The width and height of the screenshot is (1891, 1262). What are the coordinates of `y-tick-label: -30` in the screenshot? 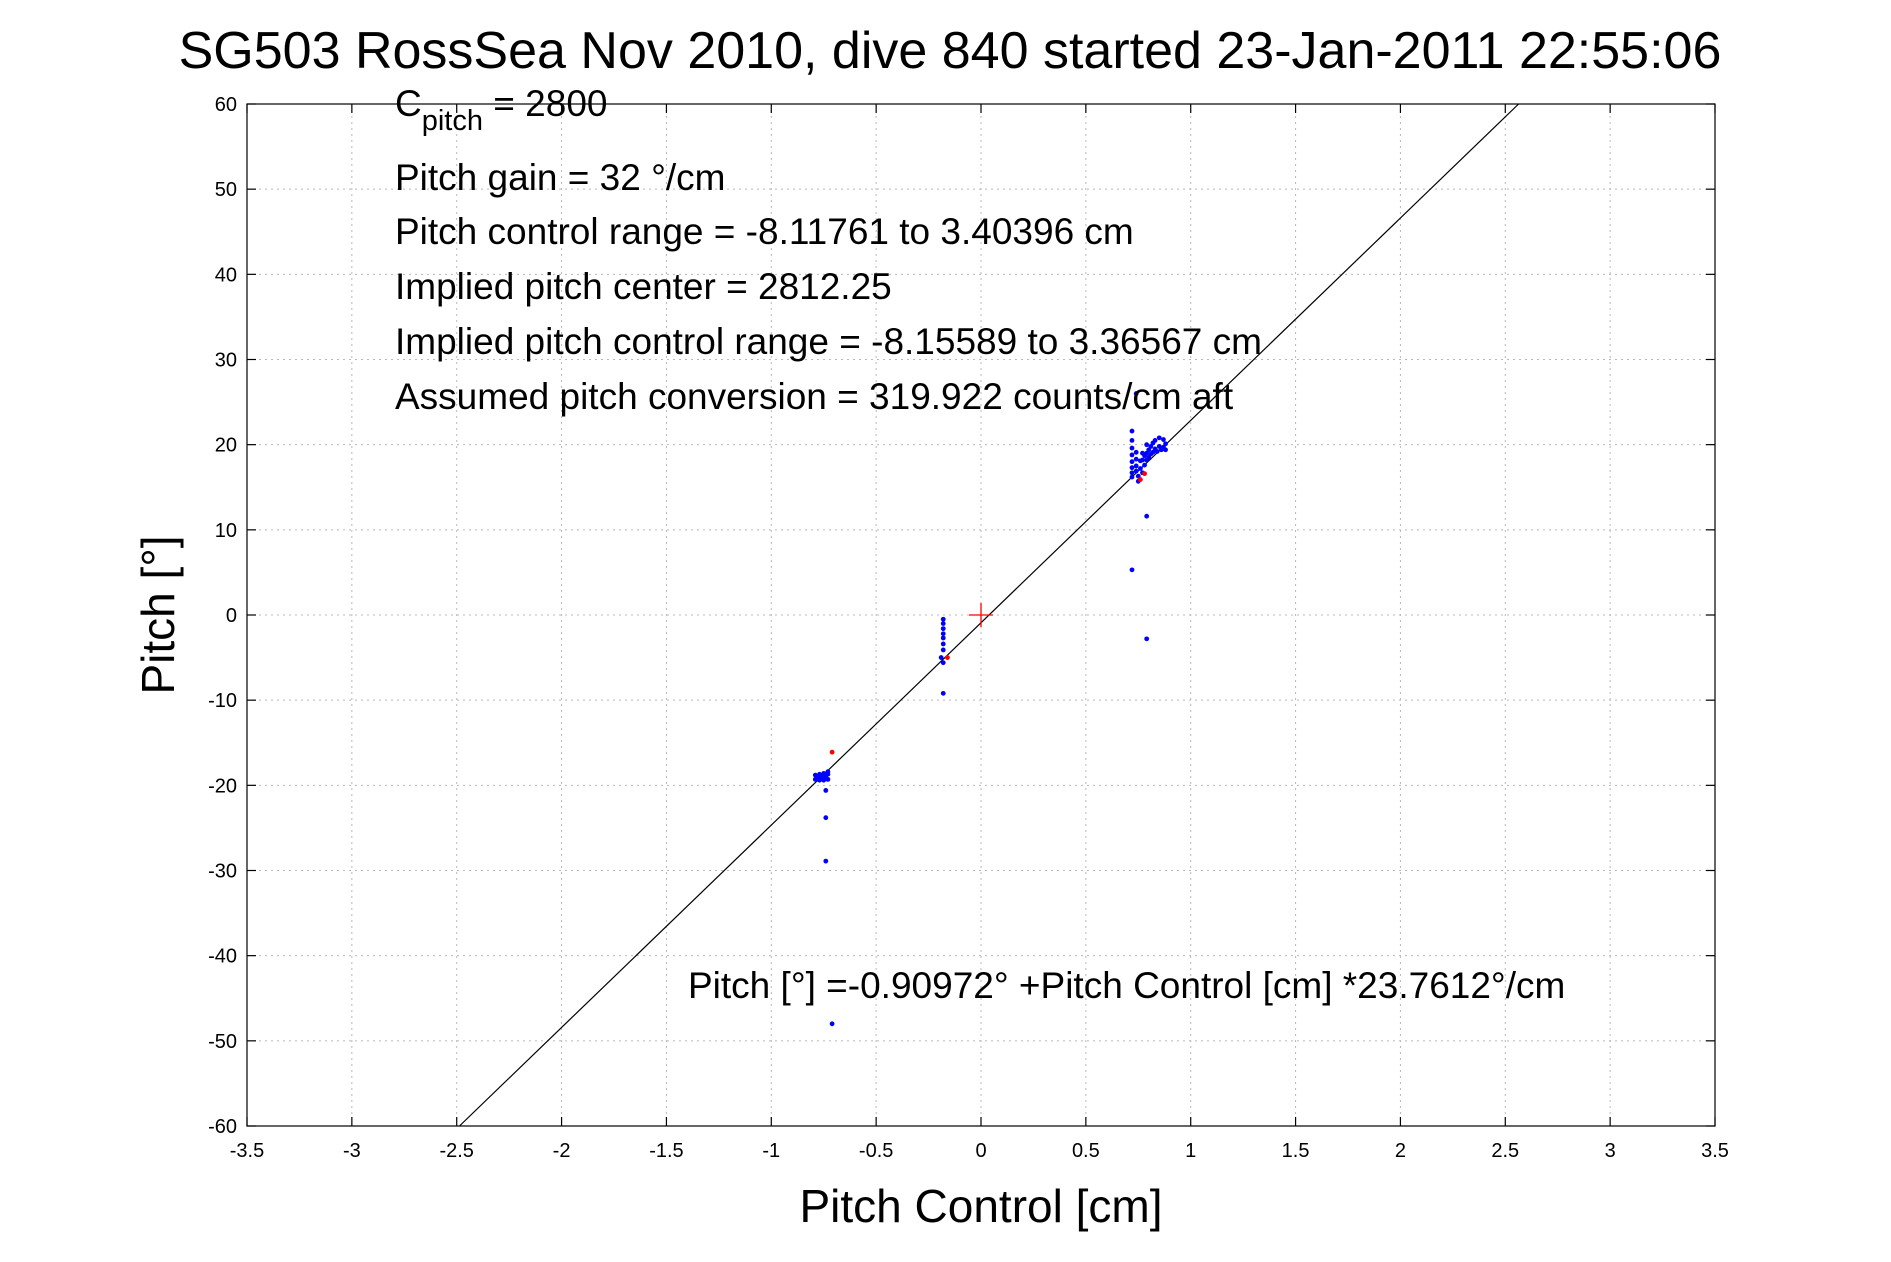 It's located at (222, 872).